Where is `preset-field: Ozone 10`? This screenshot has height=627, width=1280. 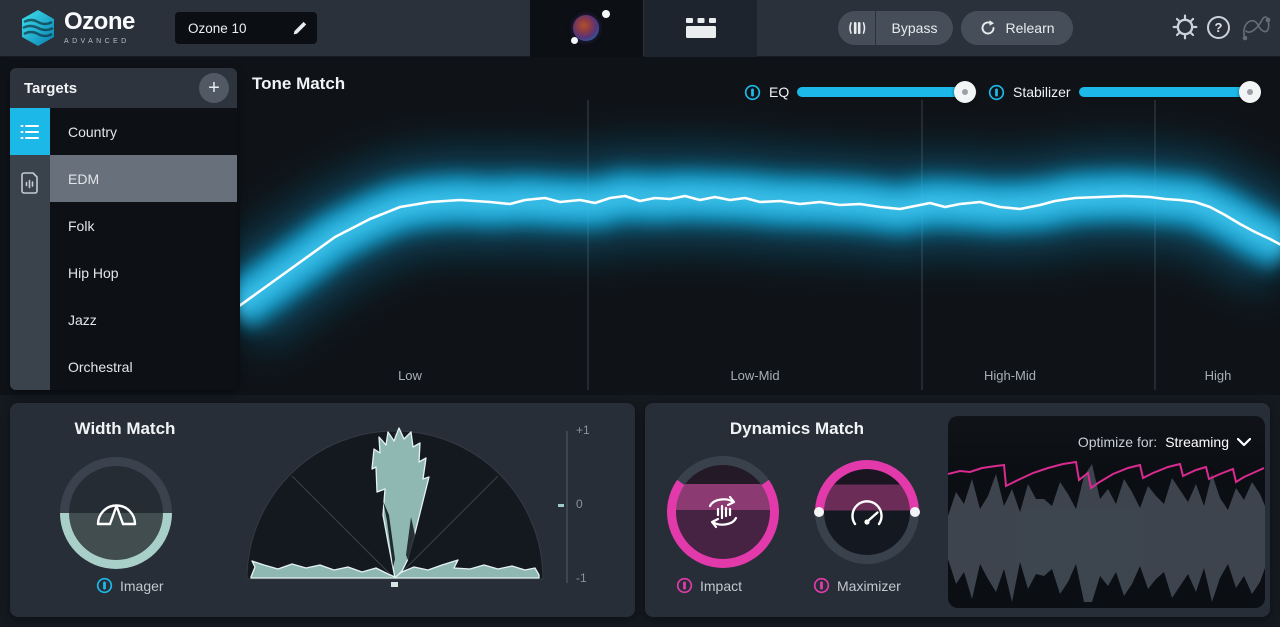 preset-field: Ozone 10 is located at coordinates (246, 28).